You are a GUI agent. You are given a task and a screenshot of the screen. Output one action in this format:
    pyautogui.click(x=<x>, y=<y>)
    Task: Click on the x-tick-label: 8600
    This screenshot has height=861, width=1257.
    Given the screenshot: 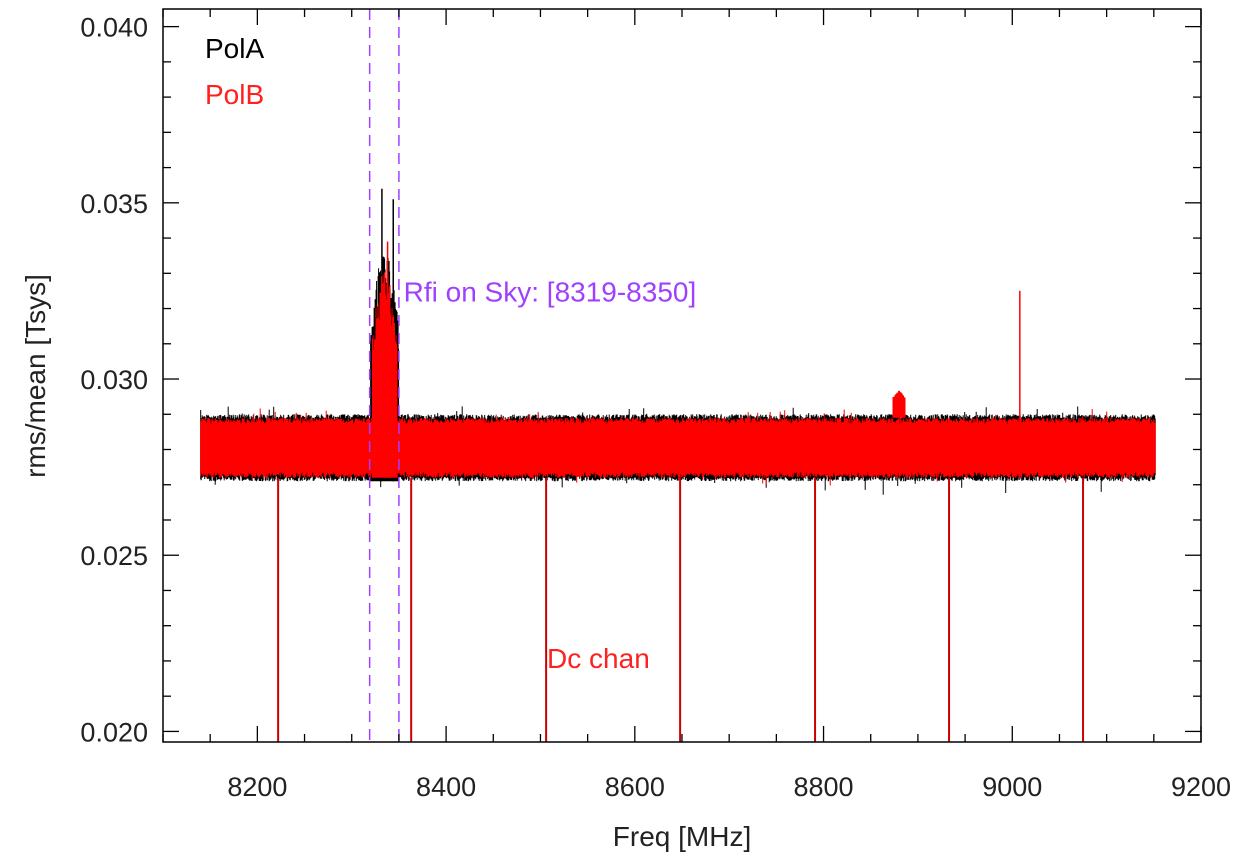 What is the action you would take?
    pyautogui.click(x=635, y=787)
    